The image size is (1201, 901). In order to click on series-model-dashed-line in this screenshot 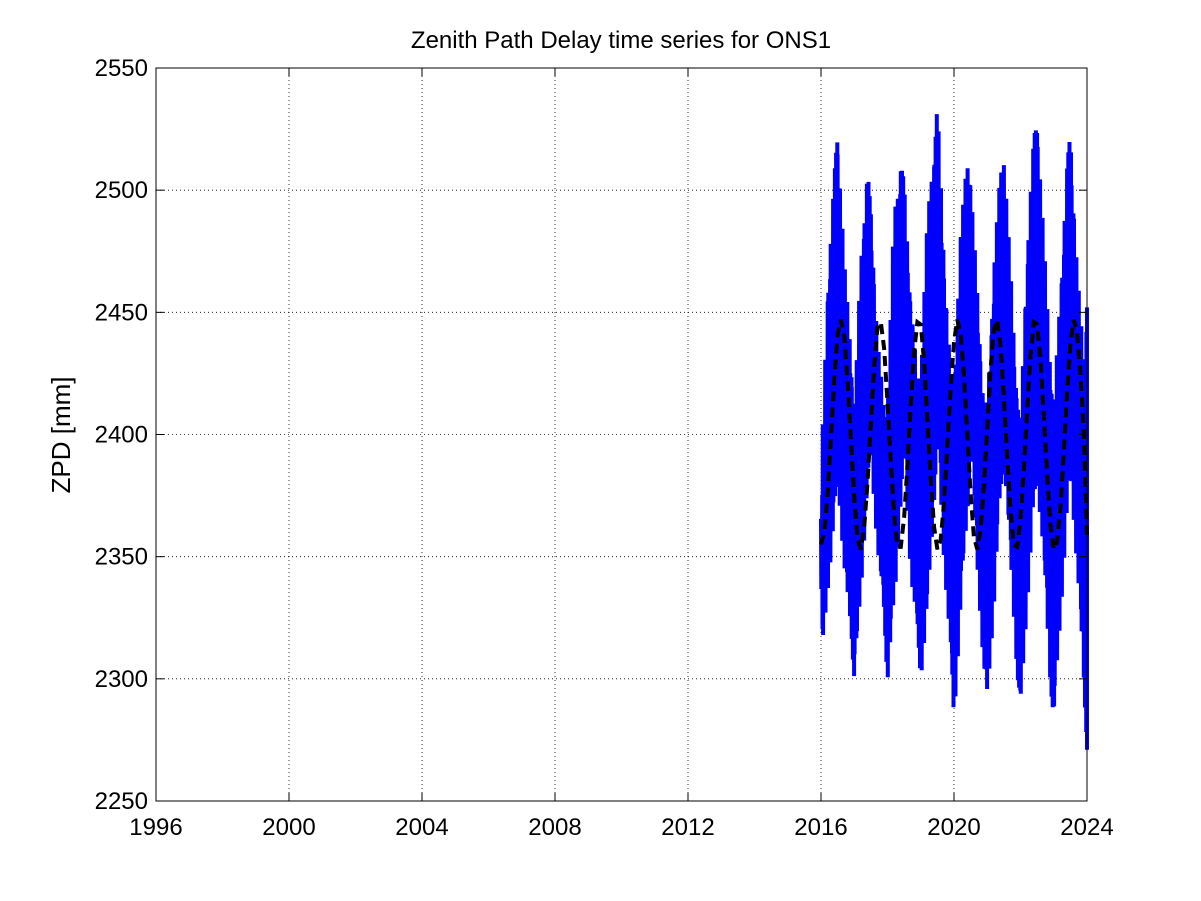, I will do `click(954, 436)`.